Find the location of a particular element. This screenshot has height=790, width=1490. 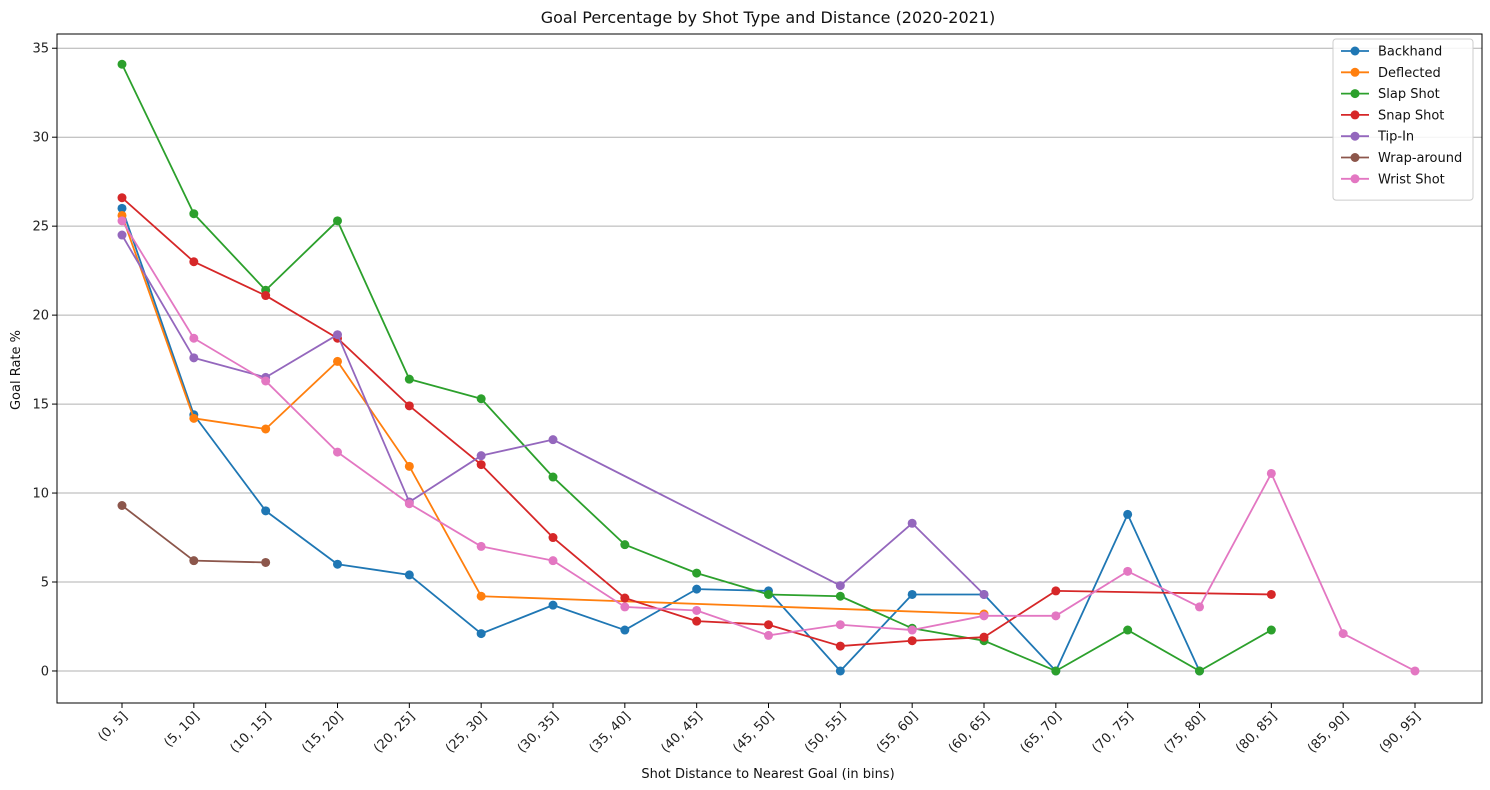

y-tick-label: 15 is located at coordinates (40, 405).